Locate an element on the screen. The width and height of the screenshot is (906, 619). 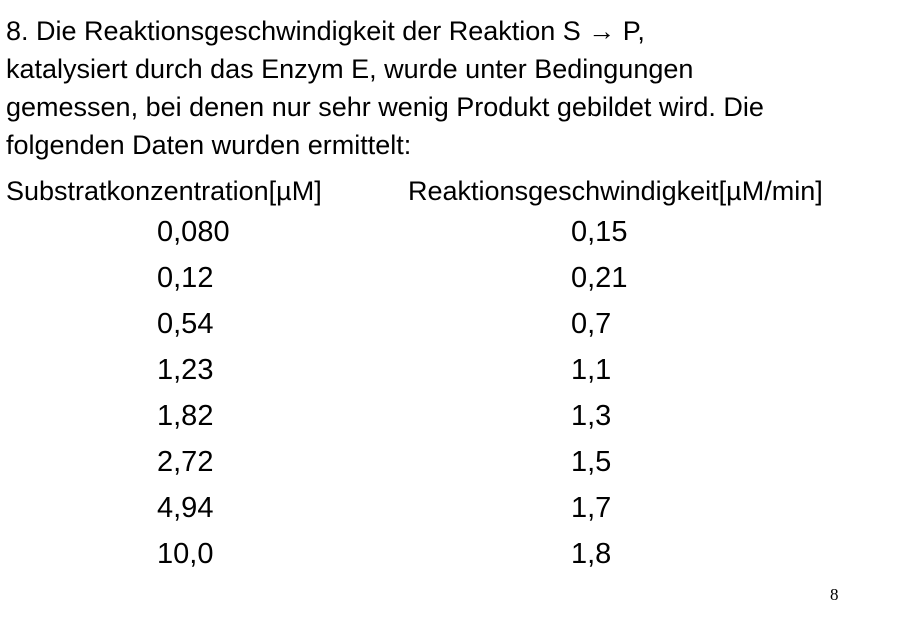
substrate-cell: 0,12 is located at coordinates (185, 278).